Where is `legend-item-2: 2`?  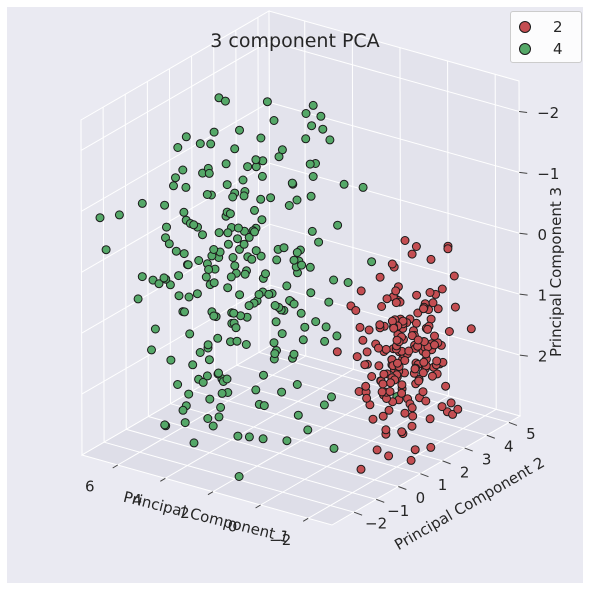
legend-item-2: 2 is located at coordinates (541, 27).